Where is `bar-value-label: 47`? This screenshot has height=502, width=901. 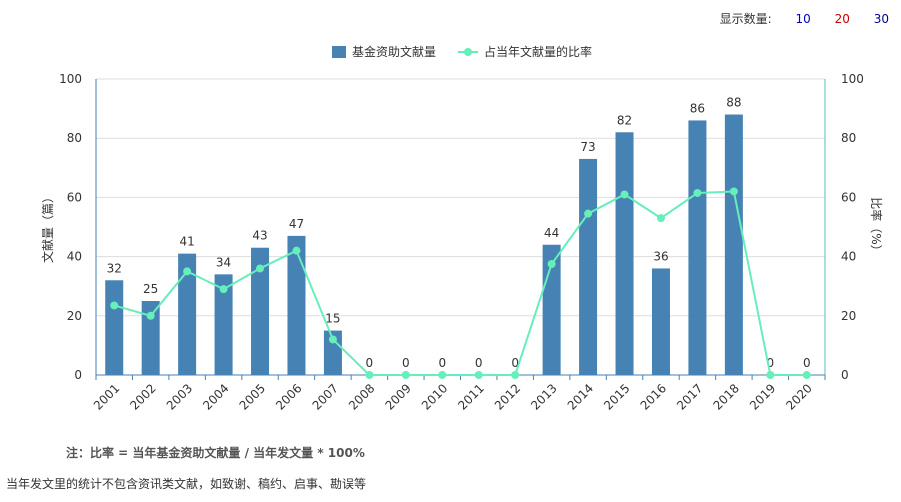
bar-value-label: 47 is located at coordinates (296, 224).